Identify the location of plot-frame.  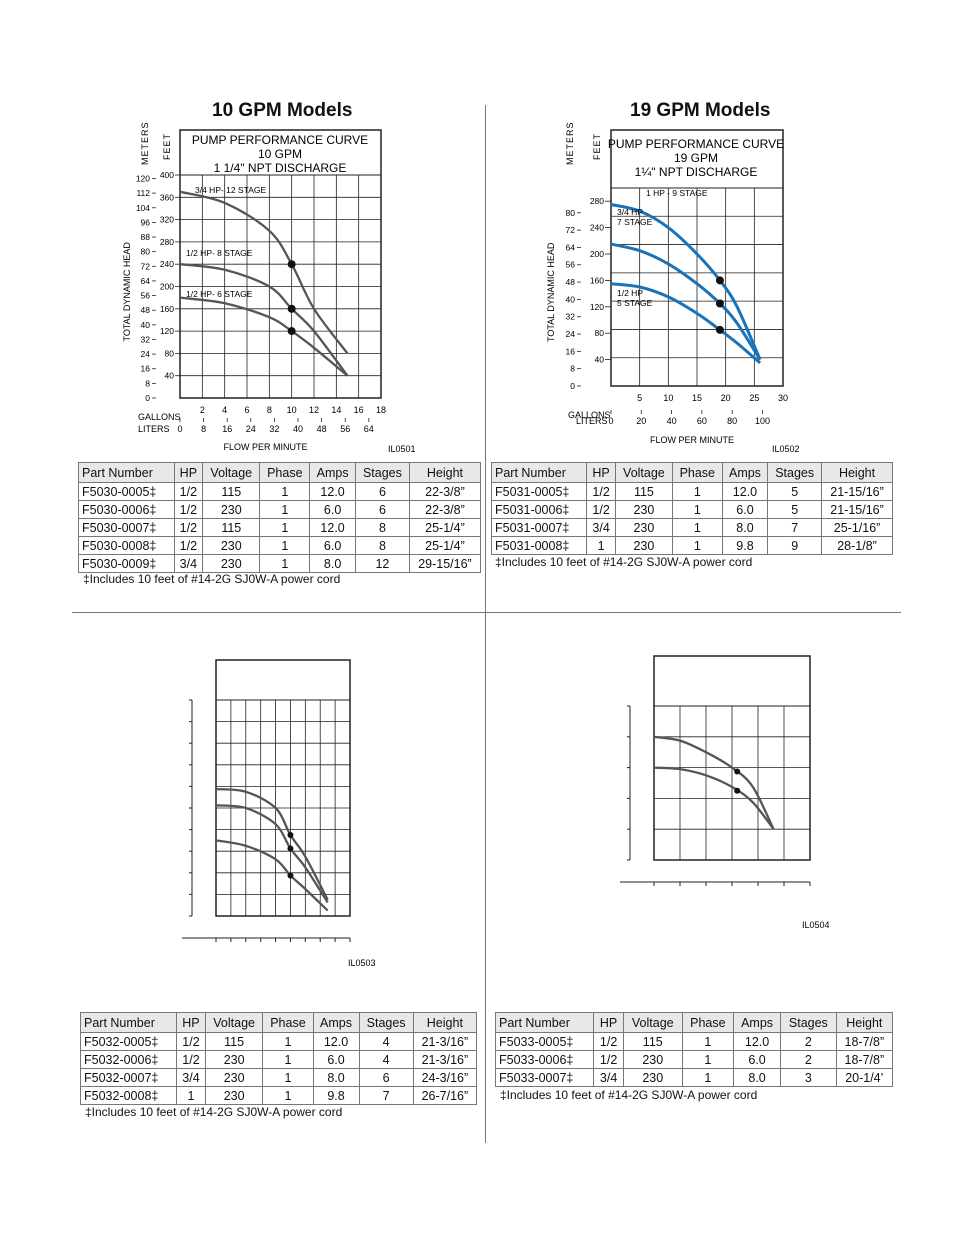
(283, 788).